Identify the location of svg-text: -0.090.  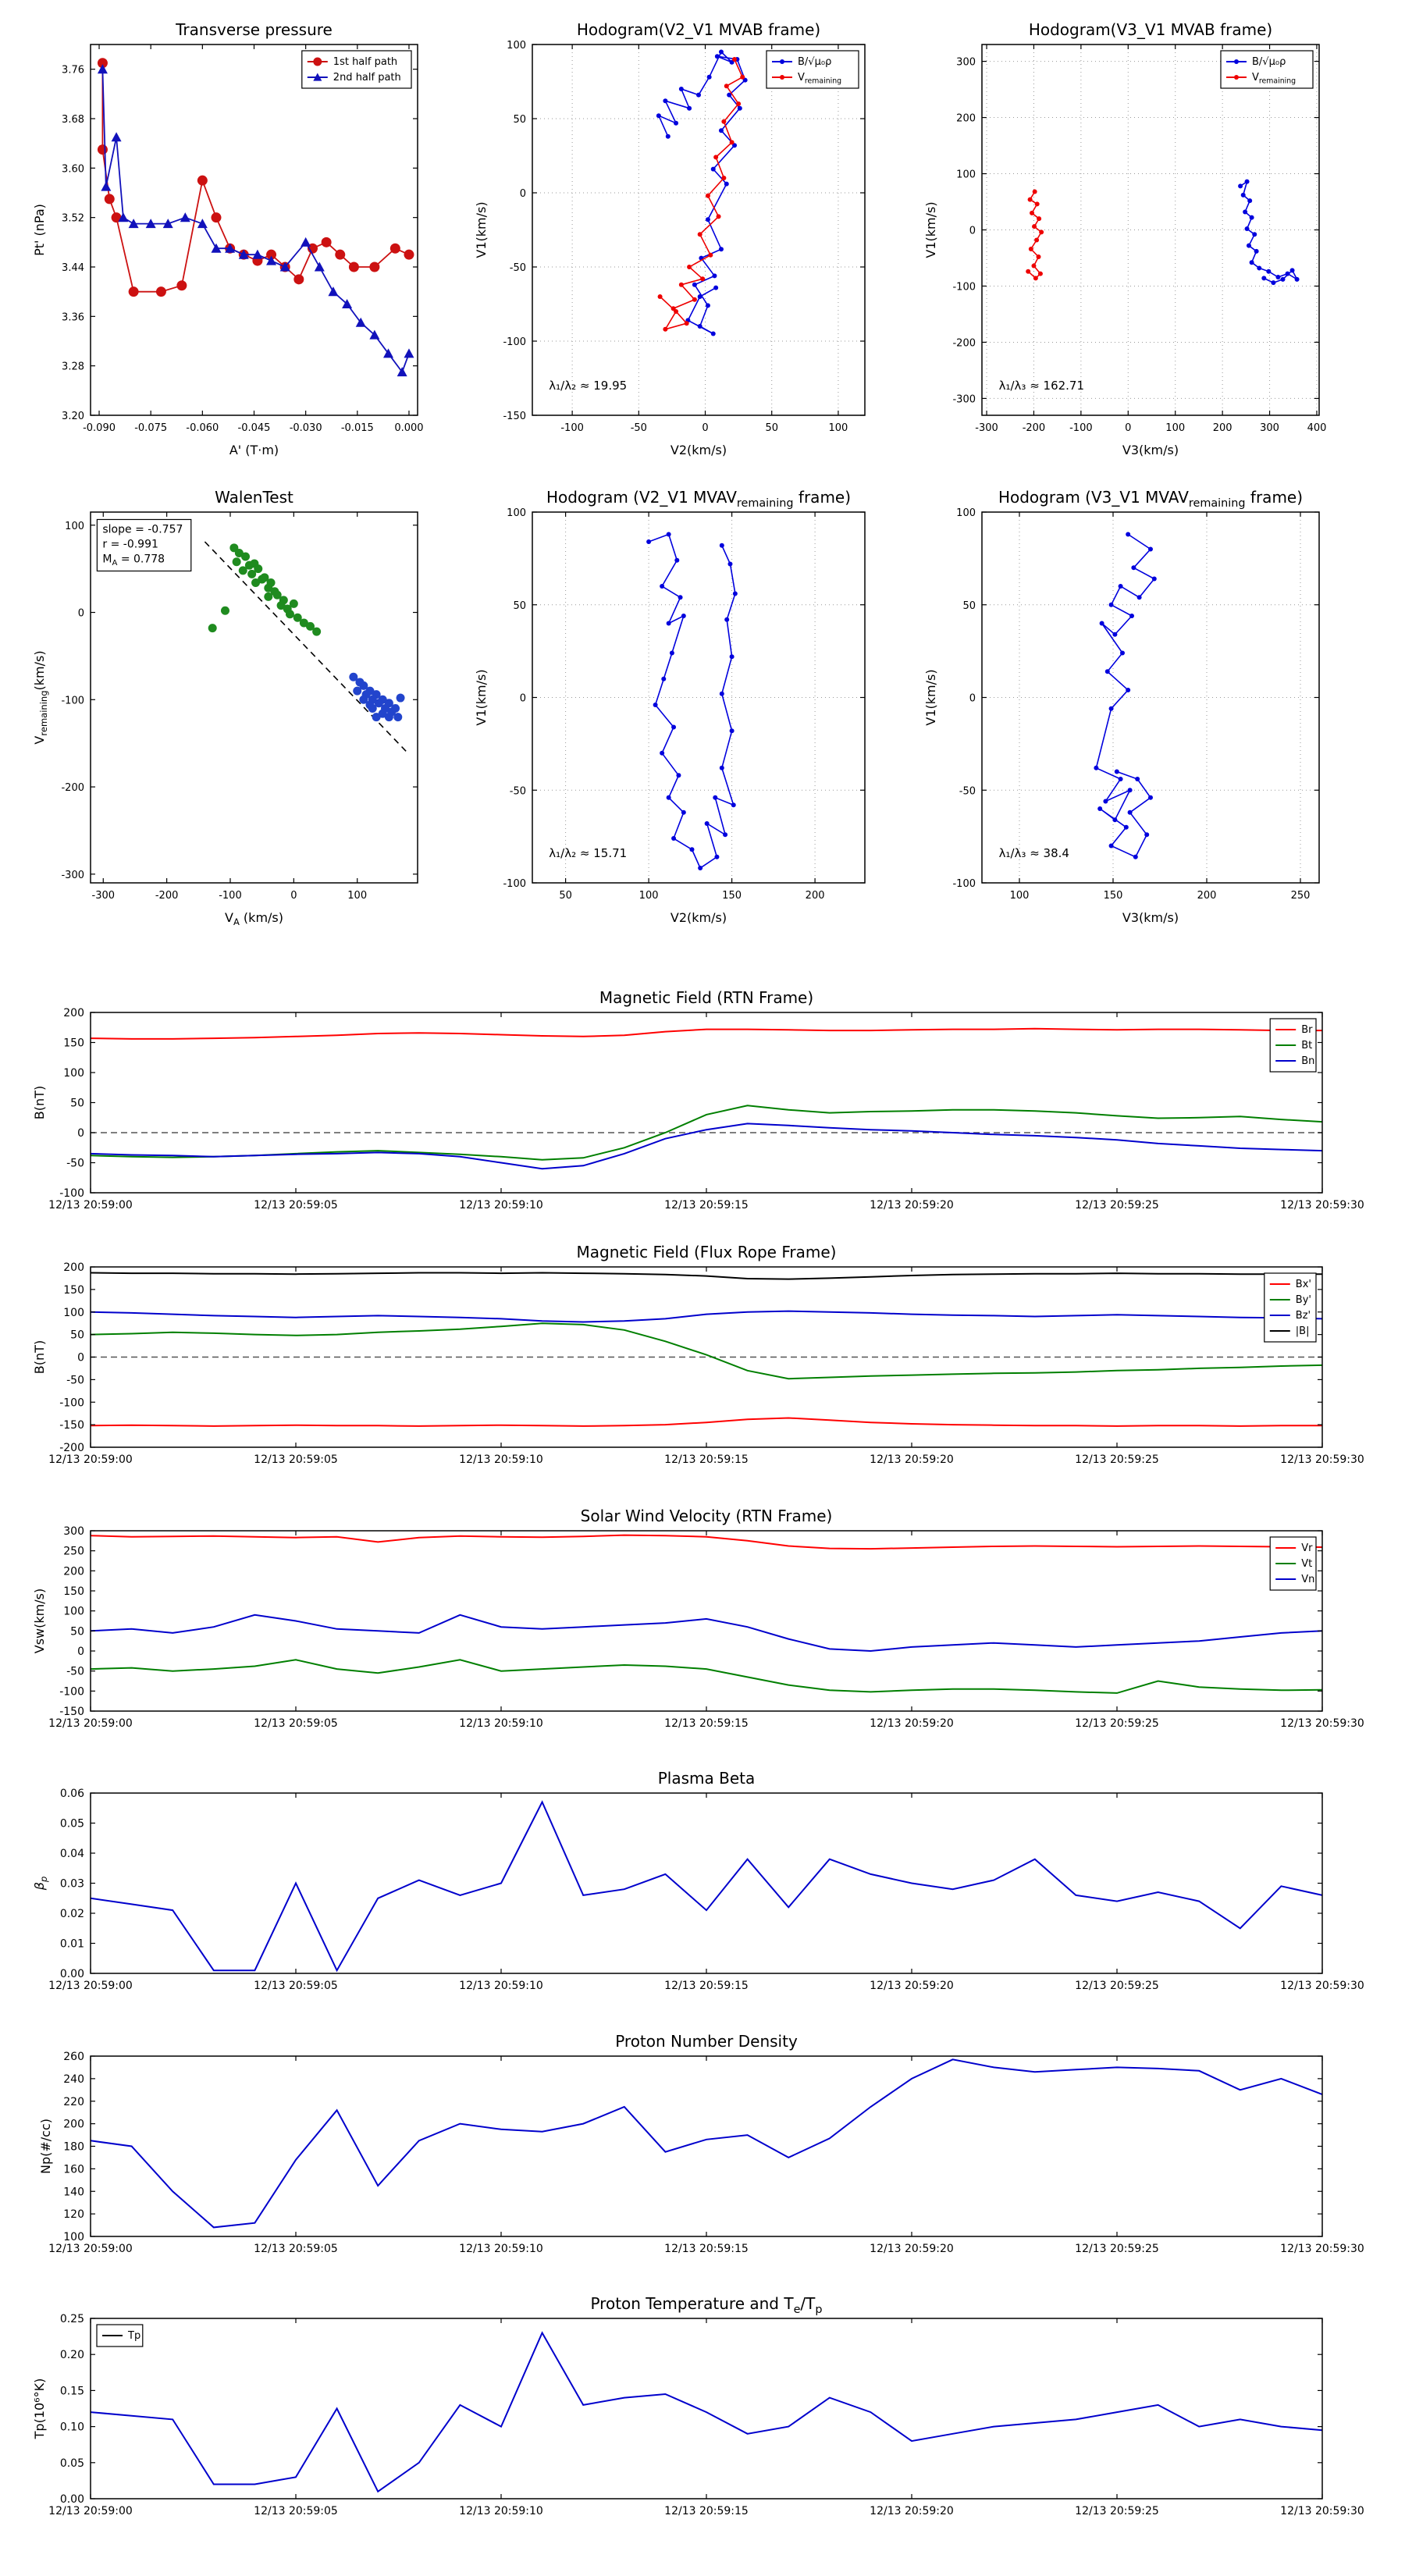
(99, 428).